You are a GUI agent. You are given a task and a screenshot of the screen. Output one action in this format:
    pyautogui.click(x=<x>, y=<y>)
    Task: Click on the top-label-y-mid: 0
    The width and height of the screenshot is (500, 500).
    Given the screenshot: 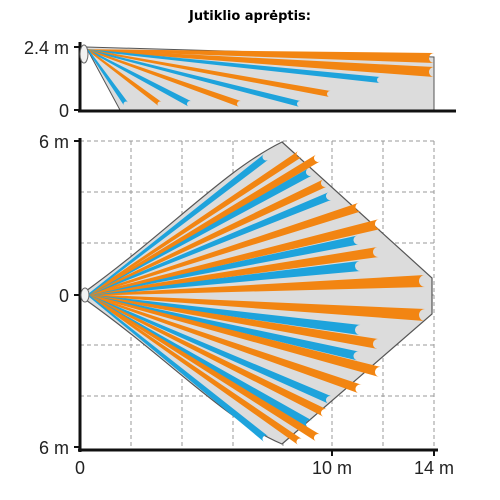 What is the action you would take?
    pyautogui.click(x=64, y=296)
    